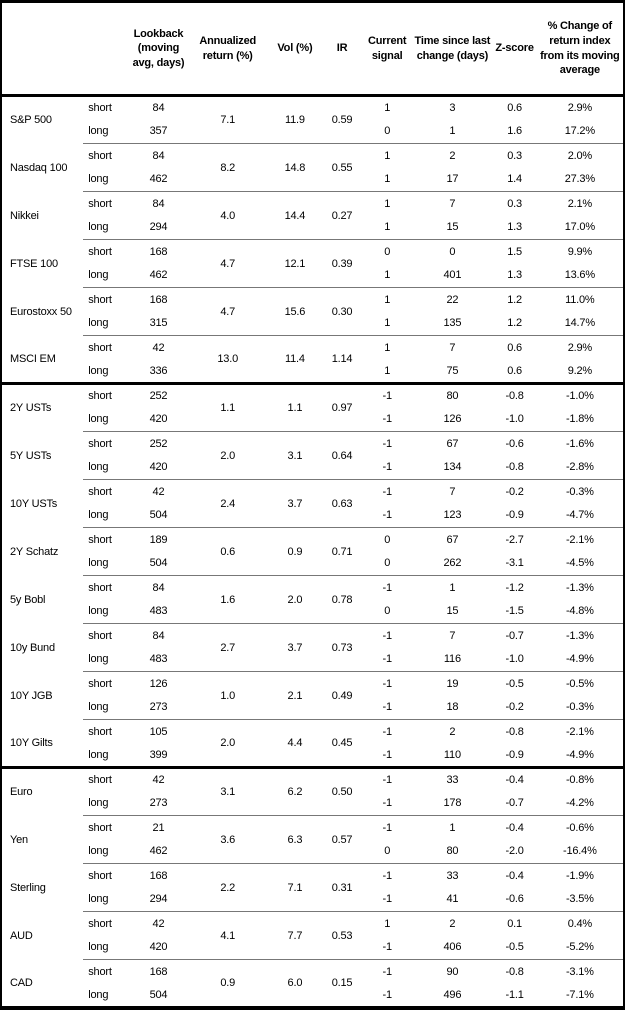 Image resolution: width=625 pixels, height=1016 pixels. I want to click on z-score-cell: -0.4, so click(514, 875).